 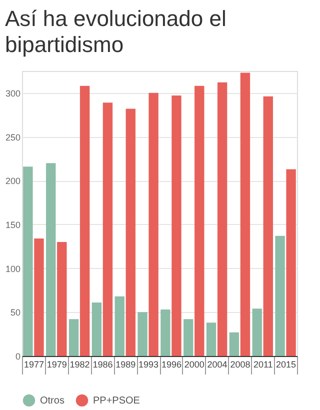 What do you see at coordinates (80, 365) in the screenshot?
I see `x-tick-label: 1982` at bounding box center [80, 365].